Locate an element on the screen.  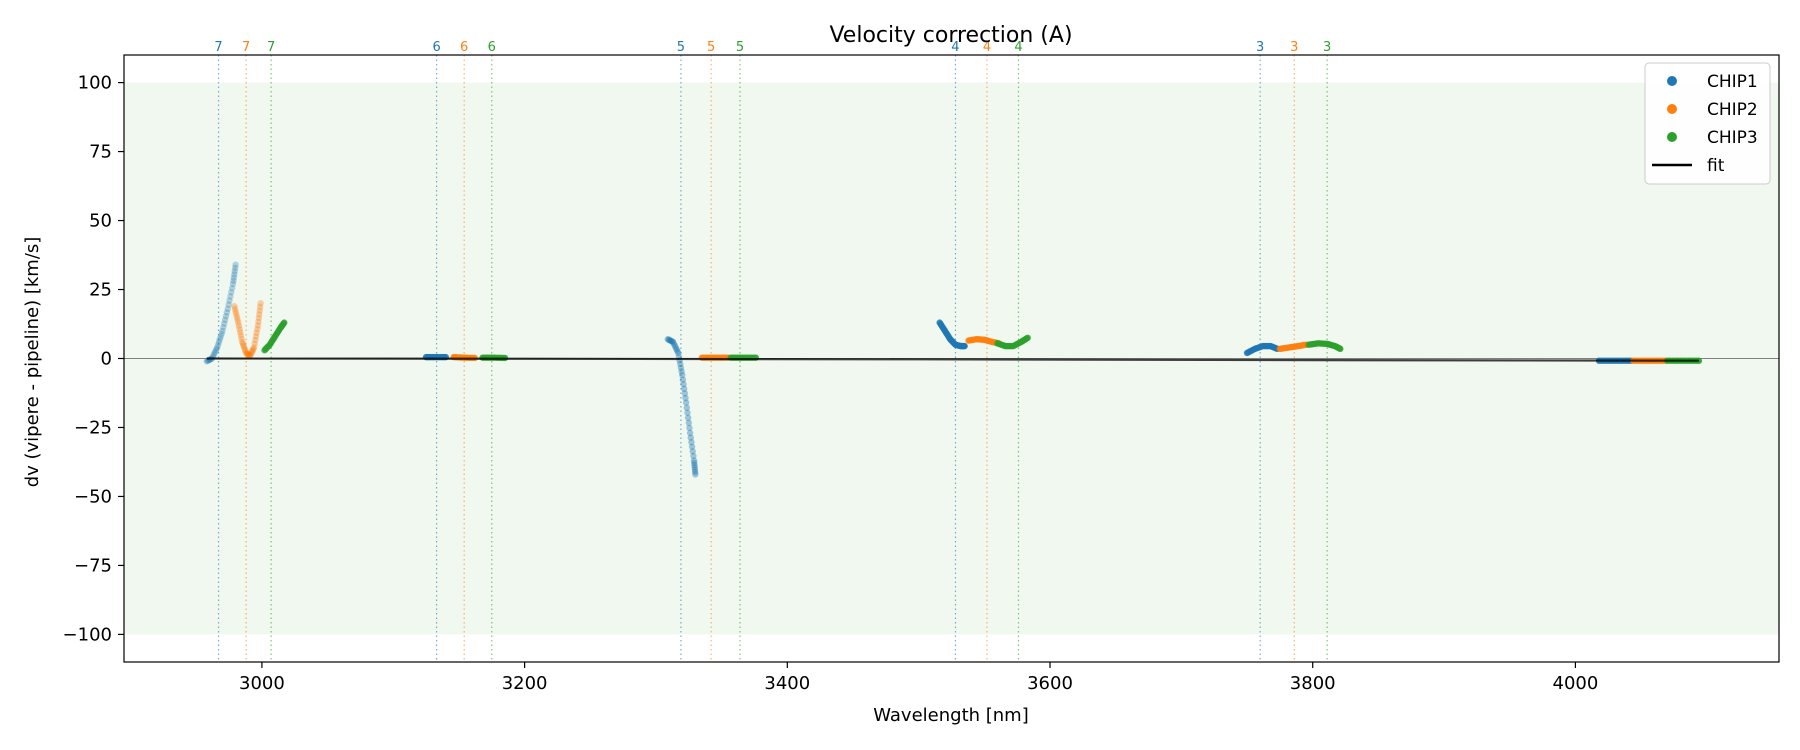
y-tick-label: −100 is located at coordinates (87, 634).